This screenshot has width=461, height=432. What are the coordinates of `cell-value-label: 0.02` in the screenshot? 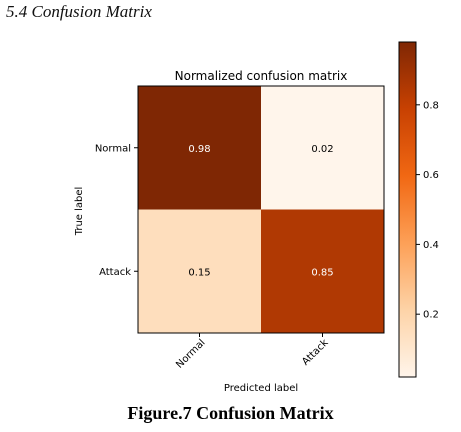 It's located at (322, 149).